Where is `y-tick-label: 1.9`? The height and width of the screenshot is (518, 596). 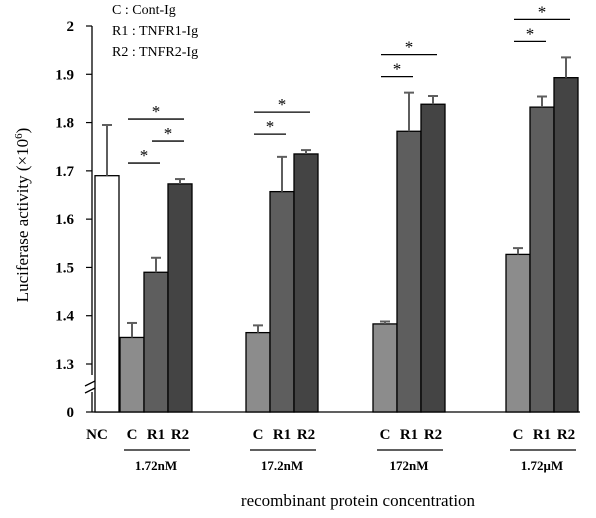
y-tick-label: 1.9 is located at coordinates (64, 75).